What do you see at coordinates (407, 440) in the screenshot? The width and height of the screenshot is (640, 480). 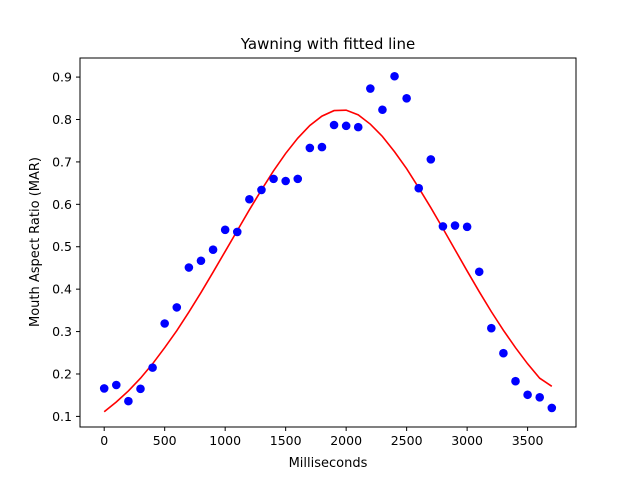 I see `x-tick-label: 2500` at bounding box center [407, 440].